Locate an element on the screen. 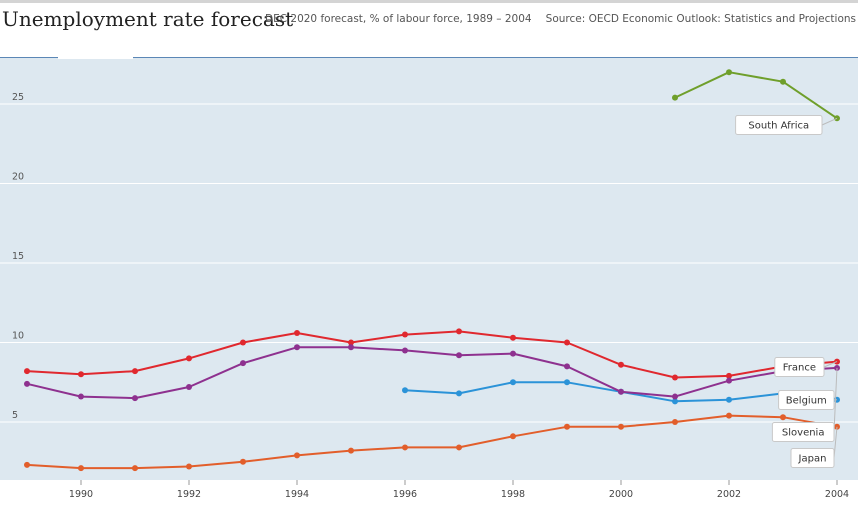  data-point-slovenia-1994 is located at coordinates (297, 347).